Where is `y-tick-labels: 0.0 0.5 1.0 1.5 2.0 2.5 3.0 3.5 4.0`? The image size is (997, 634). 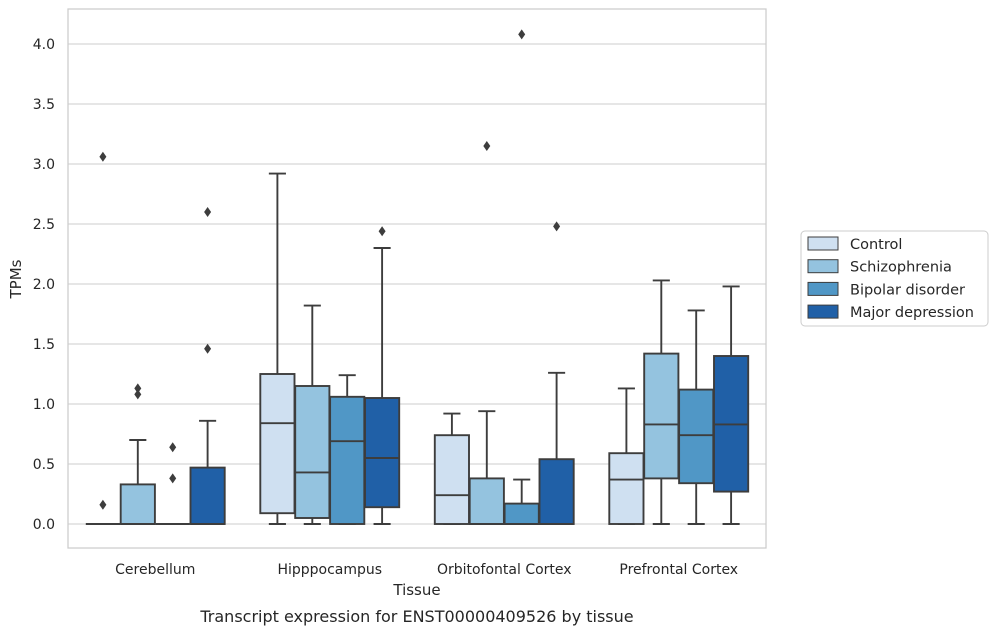 y-tick-labels: 0.0 0.5 1.0 1.5 2.0 2.5 3.0 3.5 4.0 is located at coordinates (44, 285).